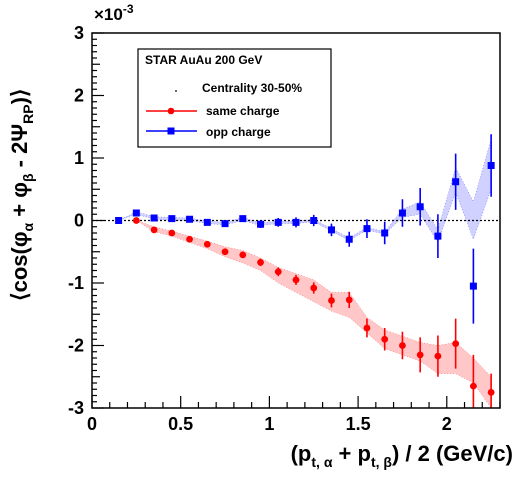  I want to click on y-tick-label: 2, so click(79, 96).